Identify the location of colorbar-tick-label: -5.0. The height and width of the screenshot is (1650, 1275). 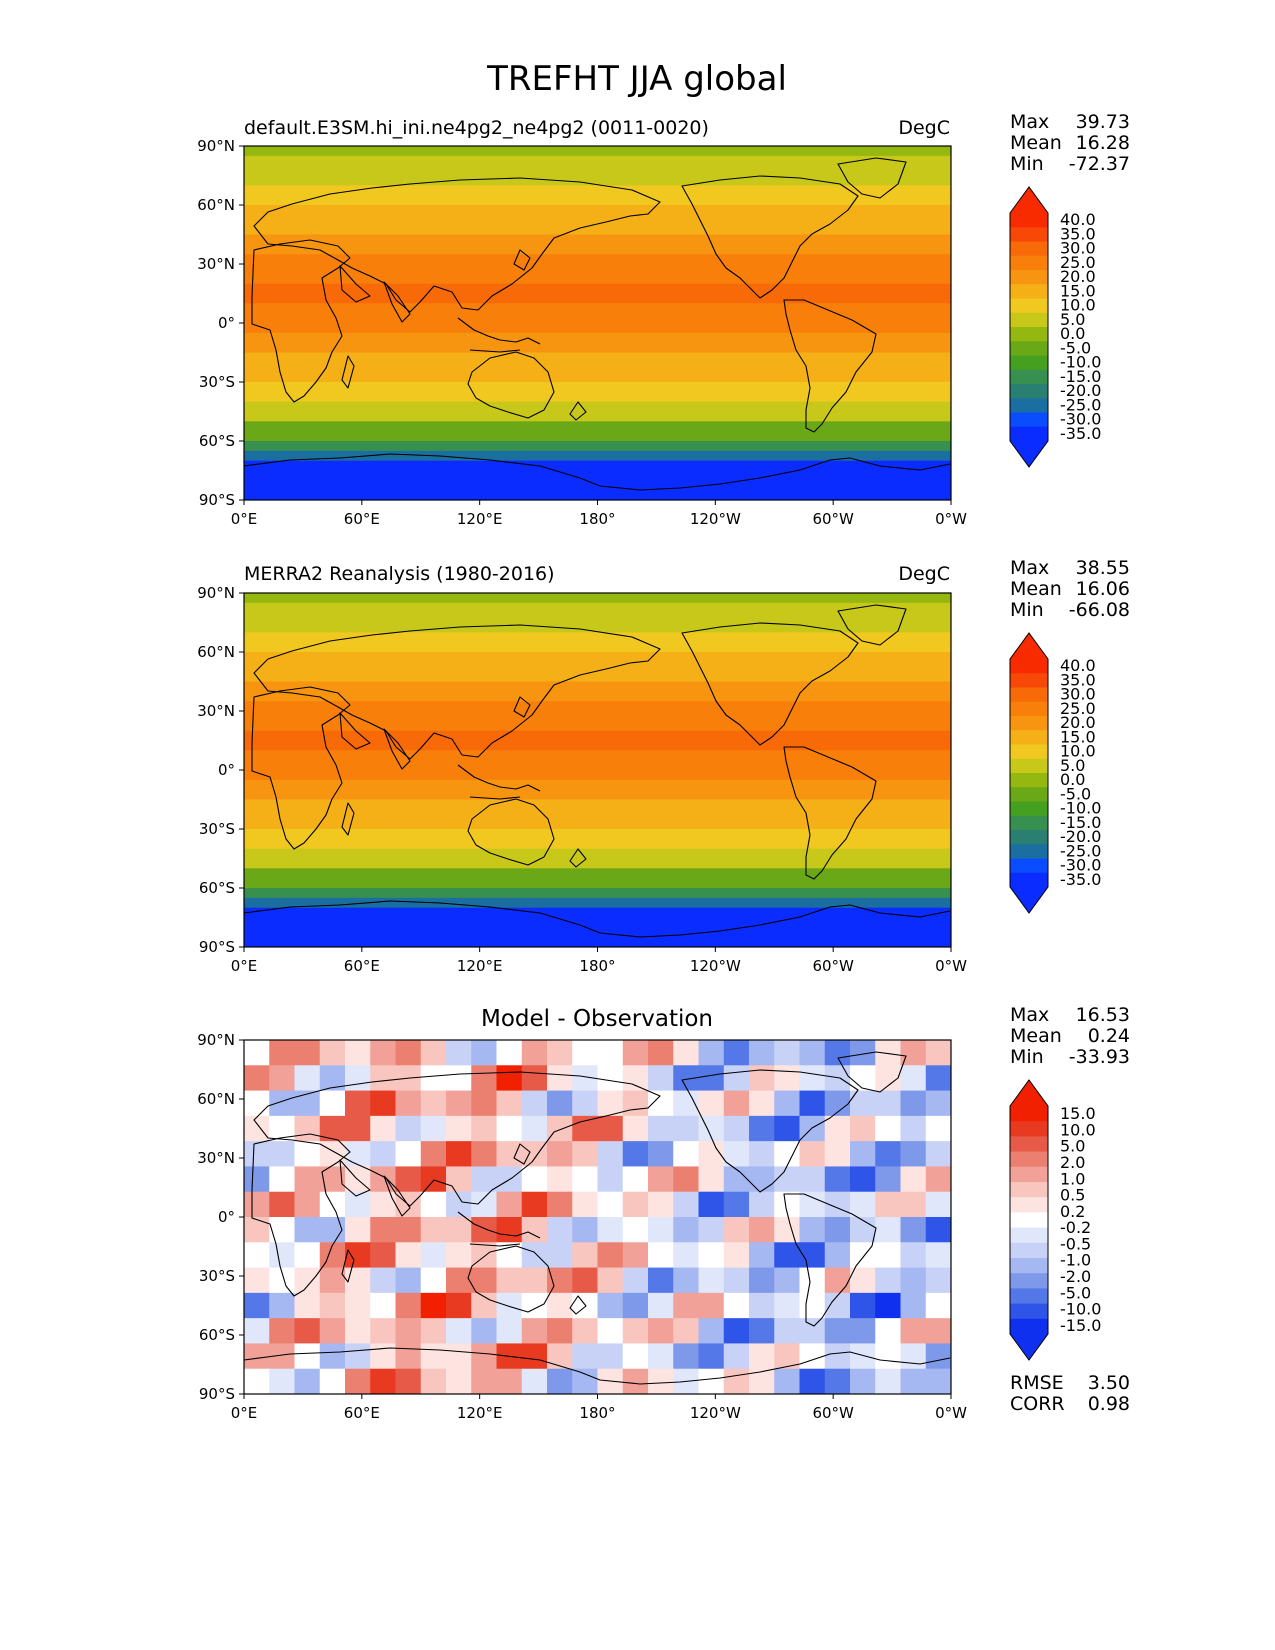
(1075, 347).